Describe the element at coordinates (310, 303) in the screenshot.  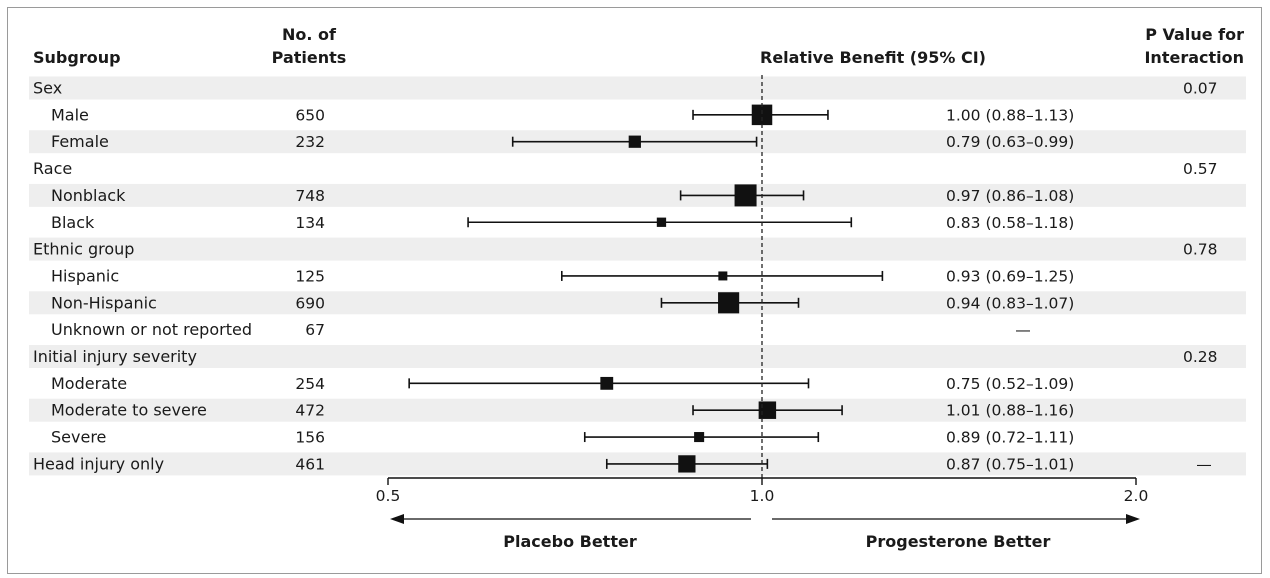
I see `patient-count: 690` at that location.